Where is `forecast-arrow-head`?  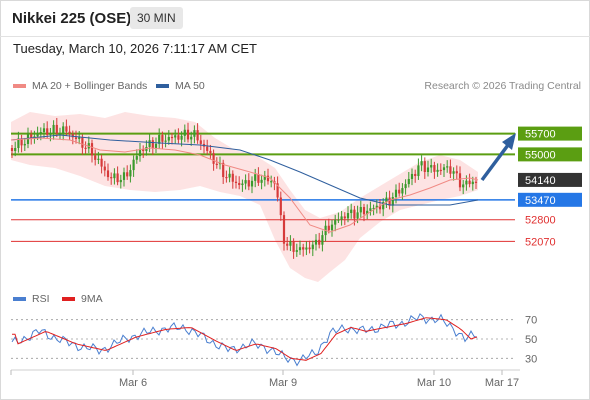 forecast-arrow-head is located at coordinates (509, 141).